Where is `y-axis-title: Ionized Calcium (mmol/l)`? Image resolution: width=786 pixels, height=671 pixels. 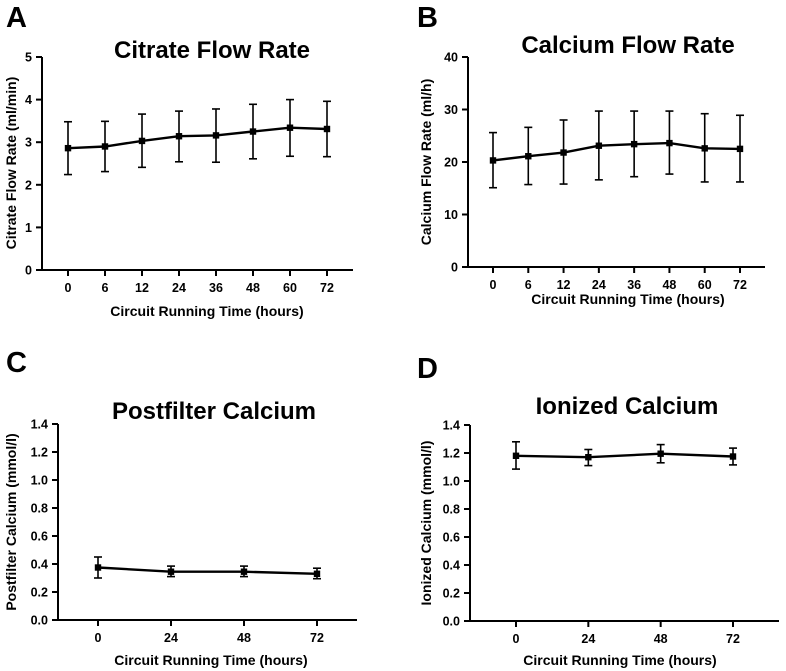 y-axis-title: Ionized Calcium (mmol/l) is located at coordinates (426, 523).